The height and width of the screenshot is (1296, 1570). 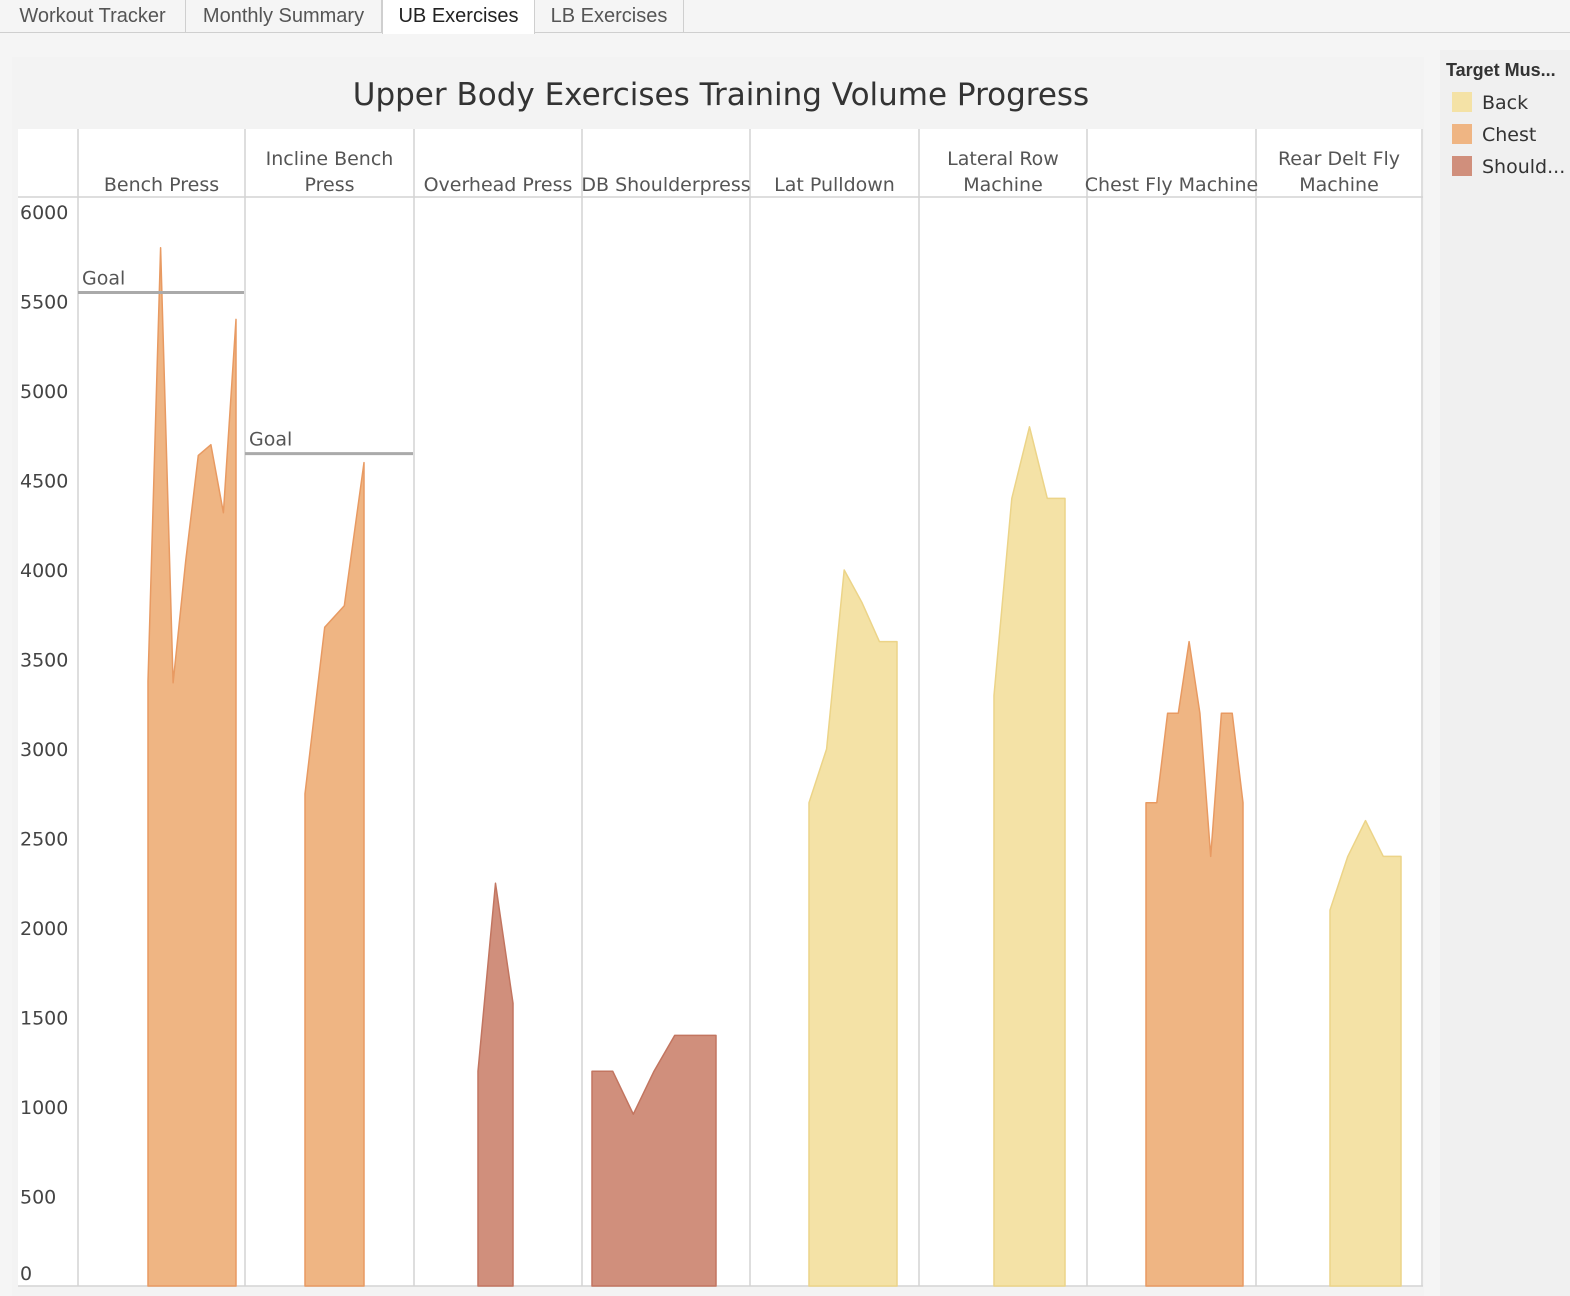 What do you see at coordinates (26, 1274) in the screenshot?
I see `y-tick-label: 0` at bounding box center [26, 1274].